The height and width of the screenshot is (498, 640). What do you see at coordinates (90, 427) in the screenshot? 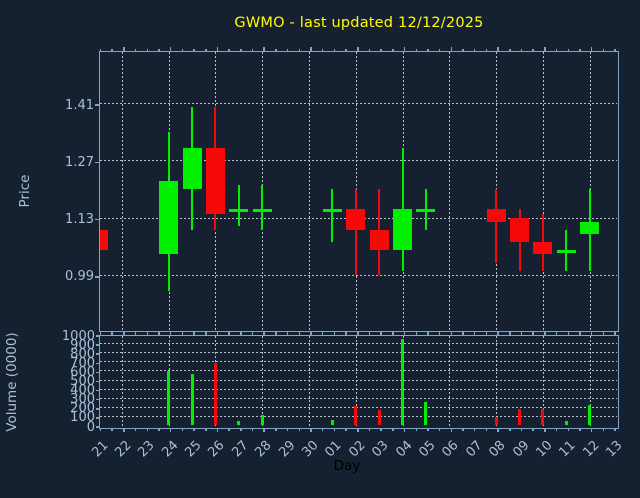
I see `volume-tick-label: 0` at bounding box center [90, 427].